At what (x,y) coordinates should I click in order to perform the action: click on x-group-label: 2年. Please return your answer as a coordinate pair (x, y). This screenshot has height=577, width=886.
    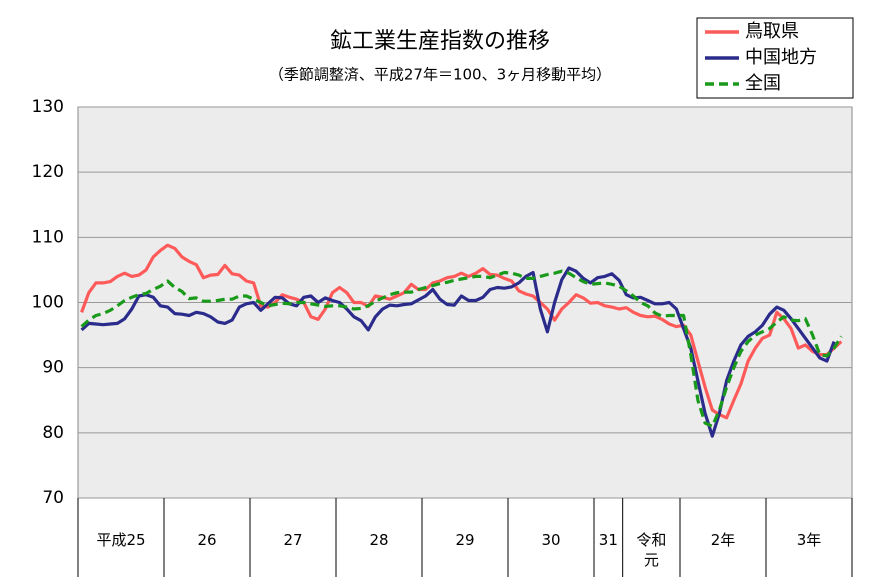
    Looking at the image, I should click on (723, 540).